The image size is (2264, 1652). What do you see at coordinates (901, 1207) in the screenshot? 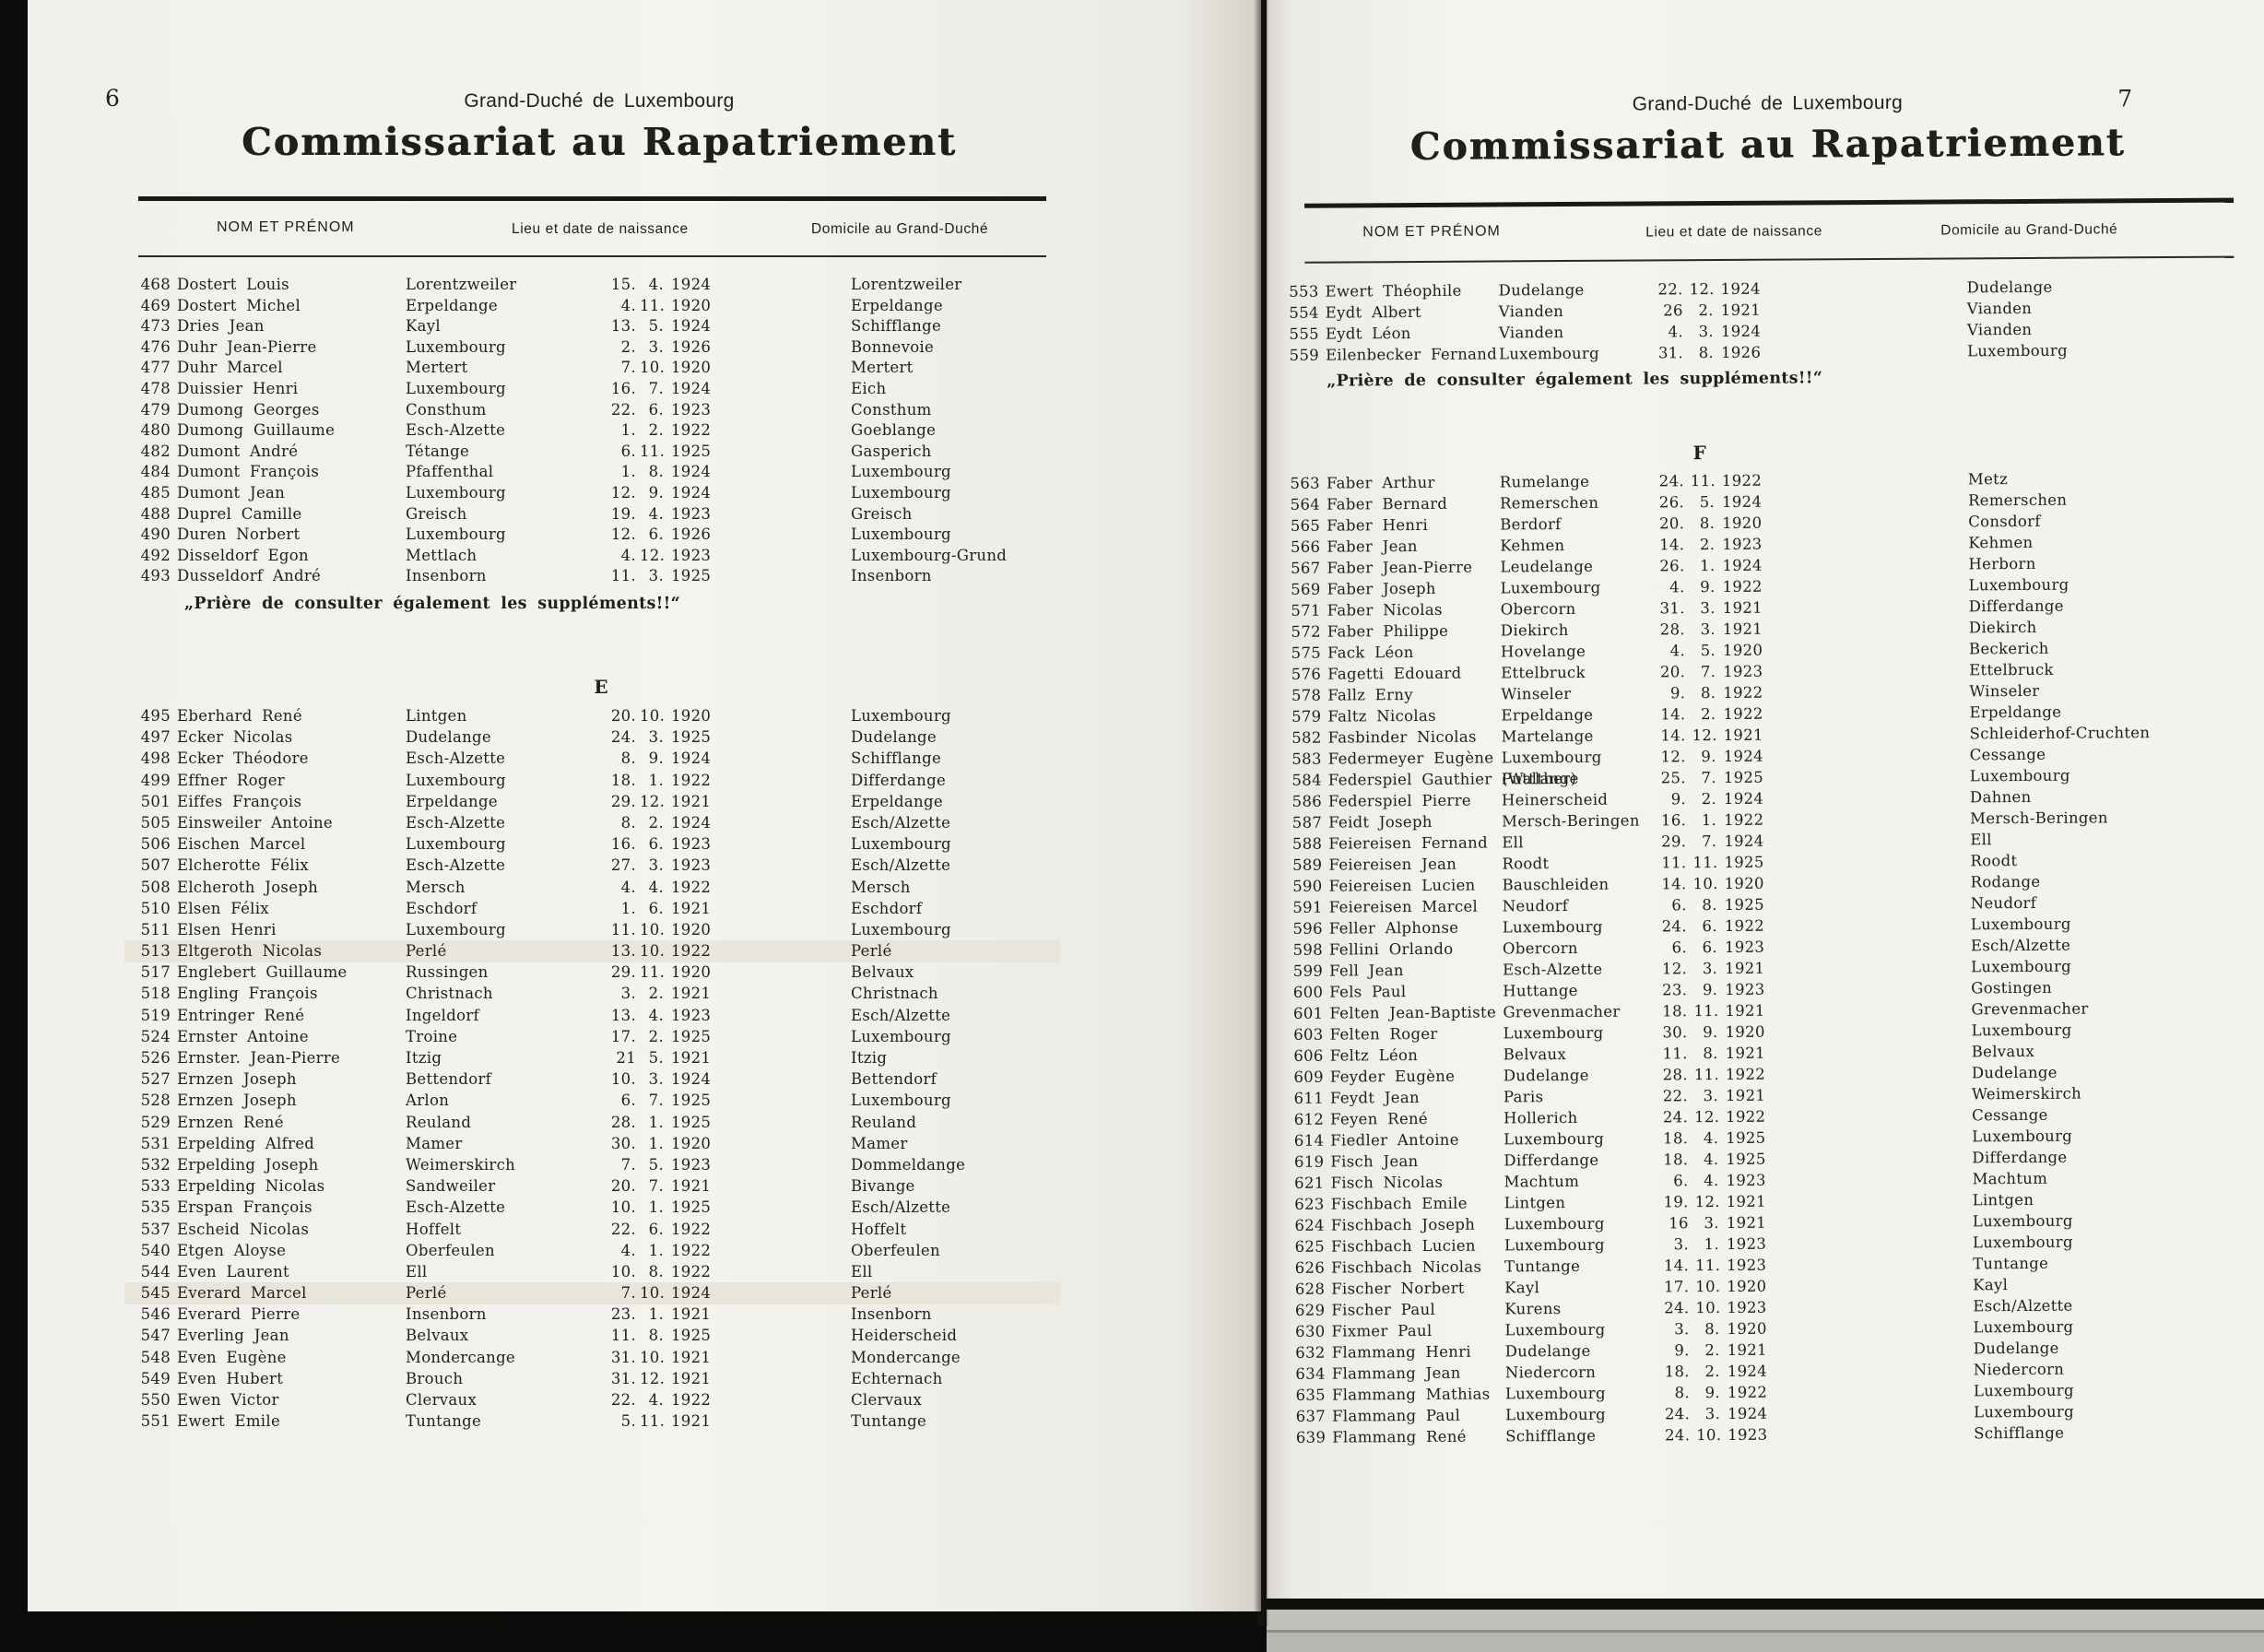
I see `domicile: Esch/Alzette` at bounding box center [901, 1207].